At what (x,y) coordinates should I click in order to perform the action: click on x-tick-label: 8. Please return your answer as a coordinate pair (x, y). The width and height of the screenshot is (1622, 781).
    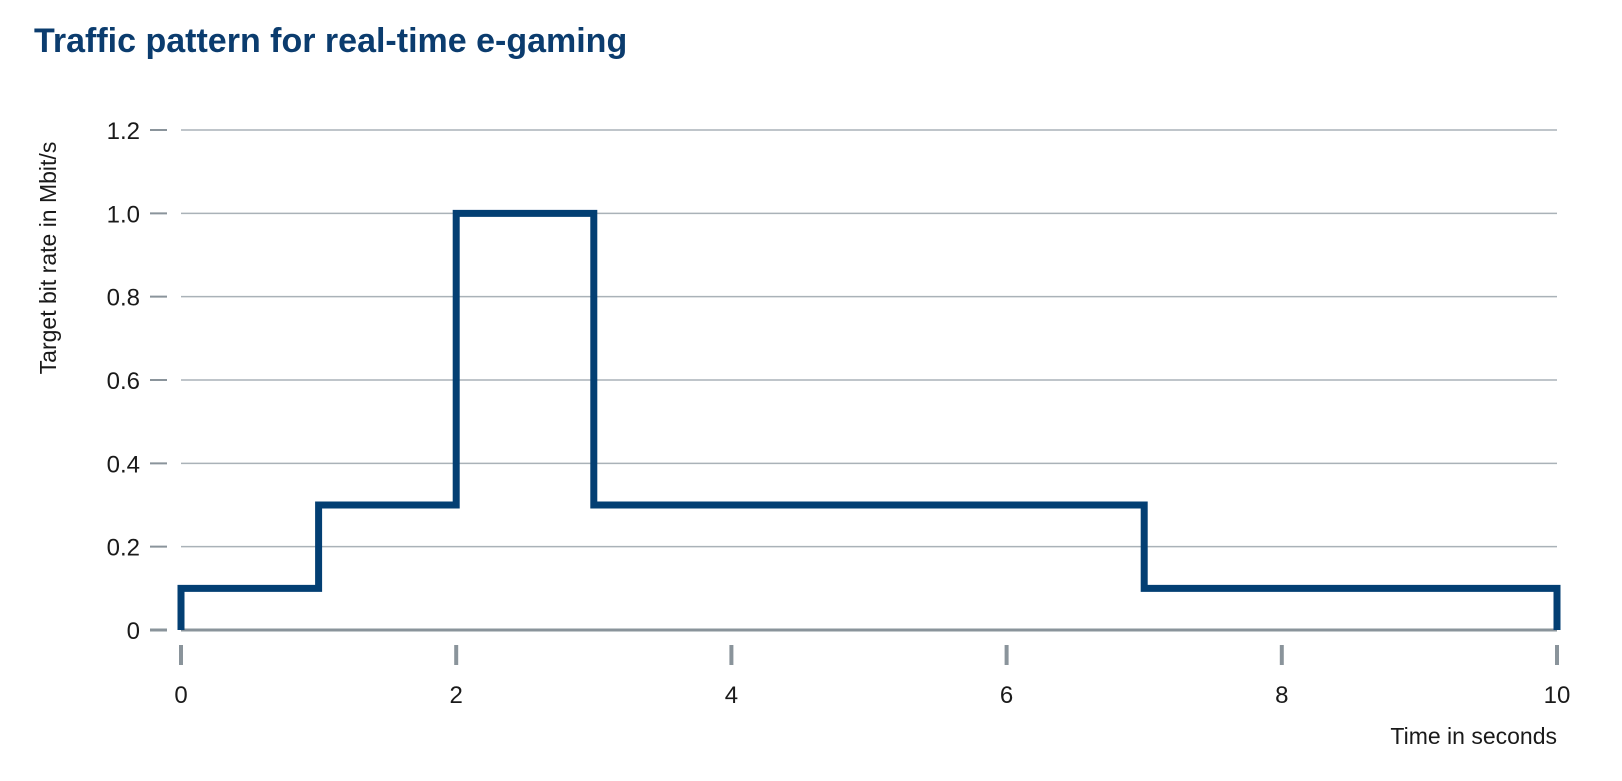
    Looking at the image, I should click on (1281, 695).